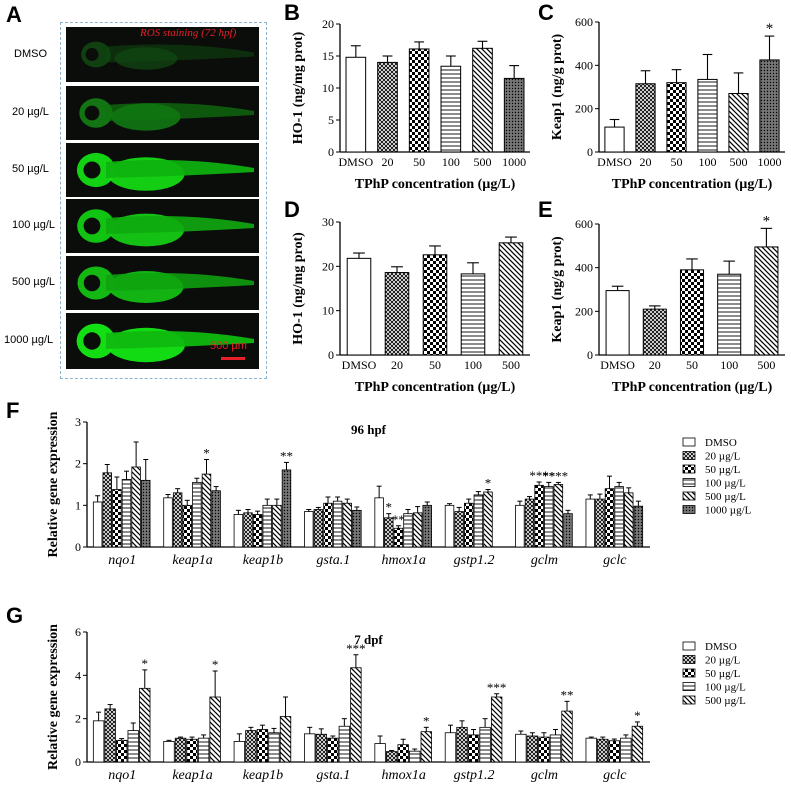 This screenshot has height=786, width=791. I want to click on panel-letter-f: F, so click(13, 410).